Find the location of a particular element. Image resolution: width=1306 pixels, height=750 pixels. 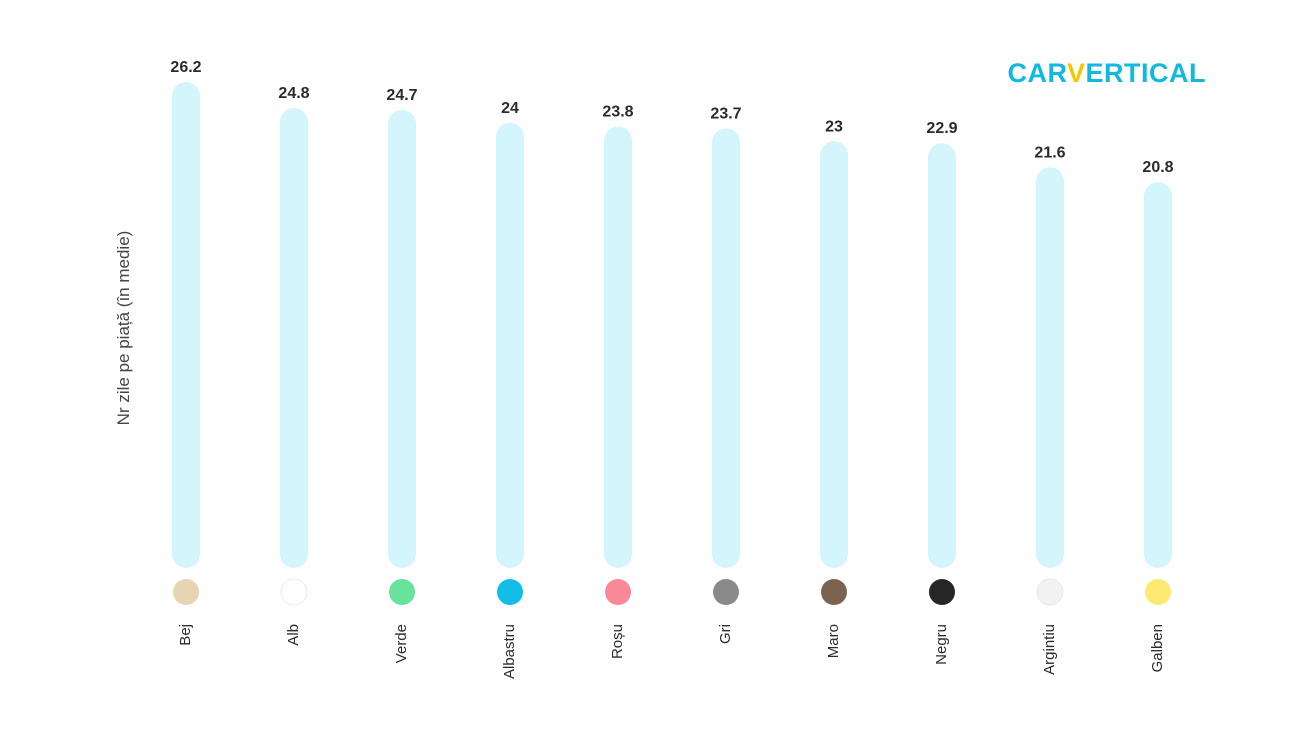

value-label-3: 24 is located at coordinates (510, 108).